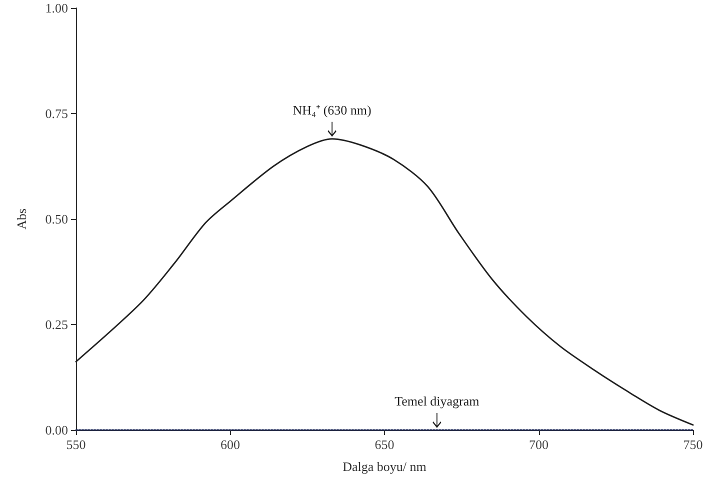  Describe the element at coordinates (384, 444) in the screenshot. I see `x-tick-label: 650` at that location.